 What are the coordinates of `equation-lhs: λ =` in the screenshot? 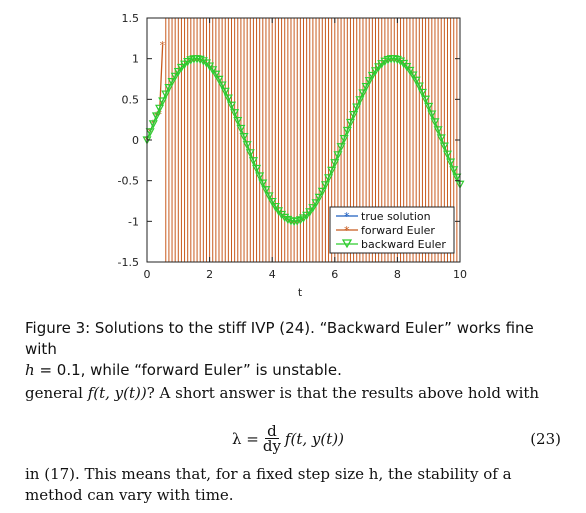 It's located at (245, 438).